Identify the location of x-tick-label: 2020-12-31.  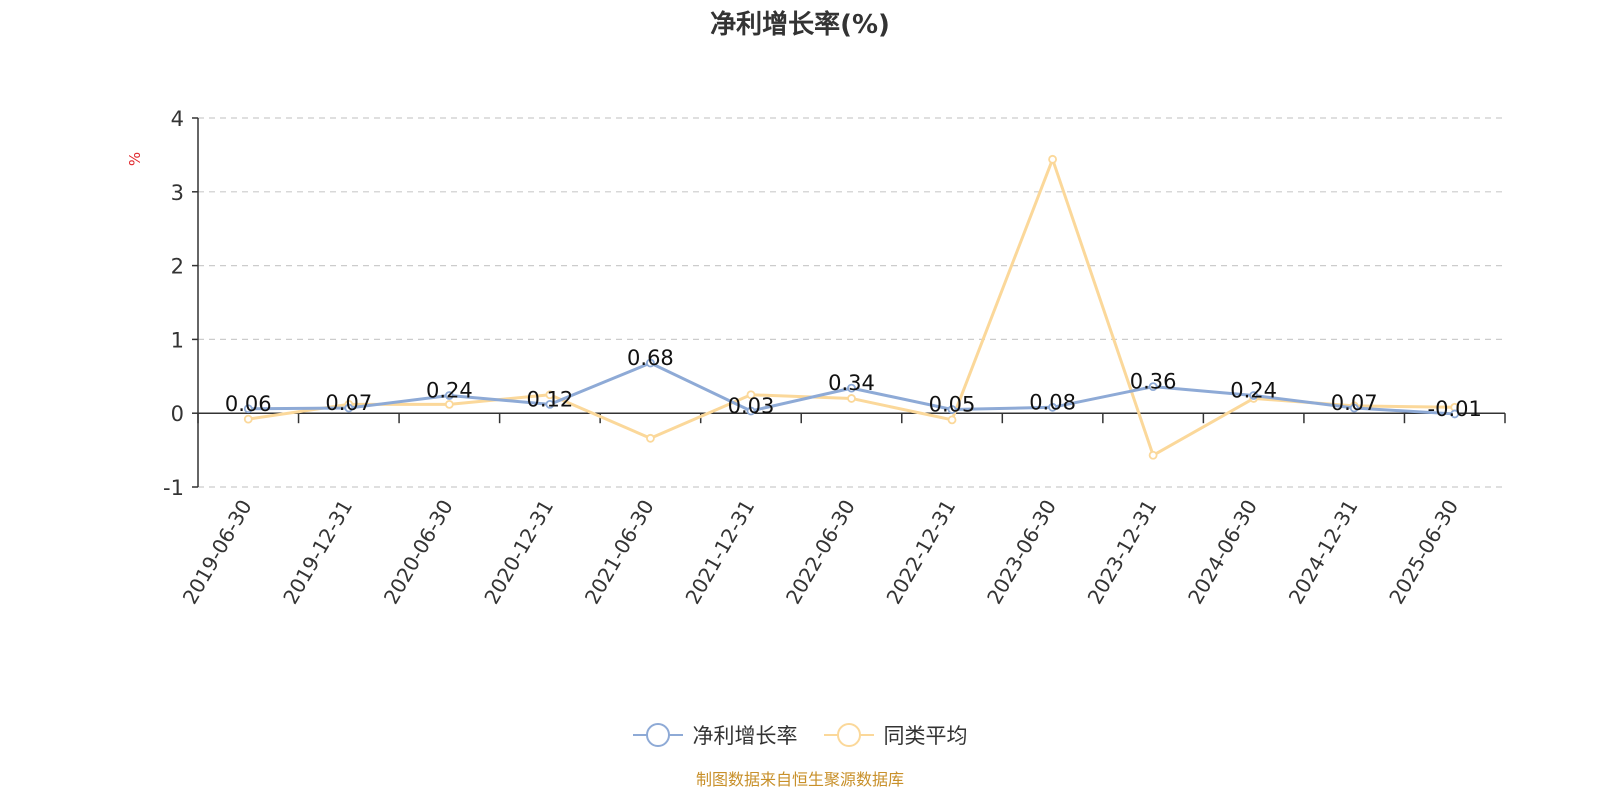
(518, 552).